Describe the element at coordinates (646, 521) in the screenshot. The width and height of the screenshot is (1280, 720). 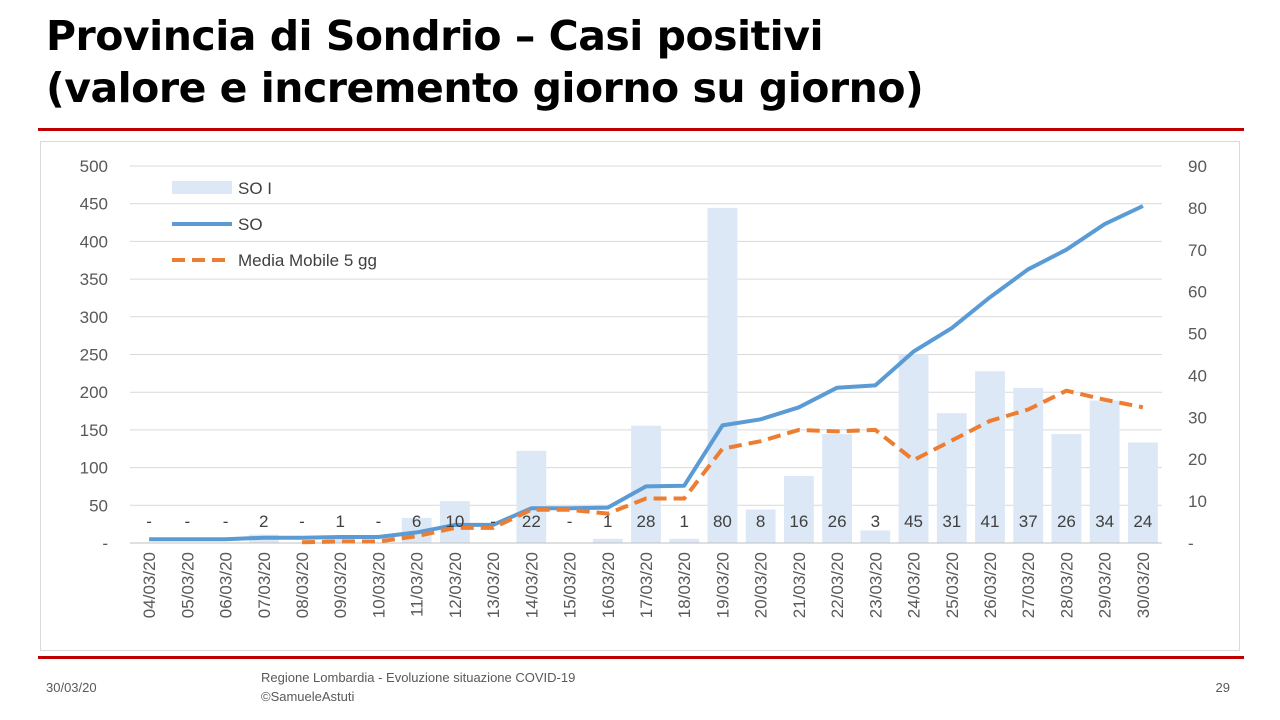
I see `data-label: 28` at that location.